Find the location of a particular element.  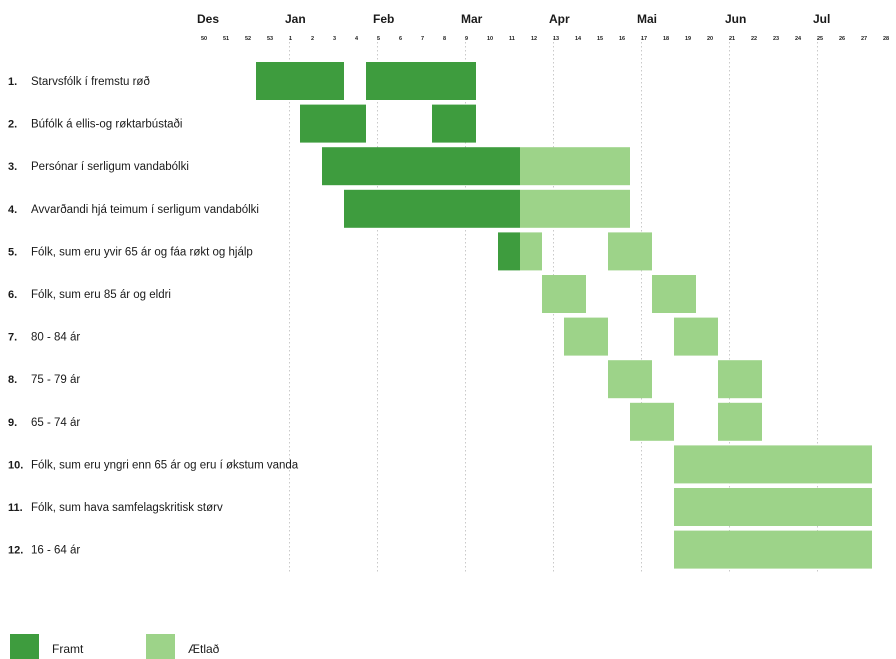

week-label: 11 is located at coordinates (512, 39).